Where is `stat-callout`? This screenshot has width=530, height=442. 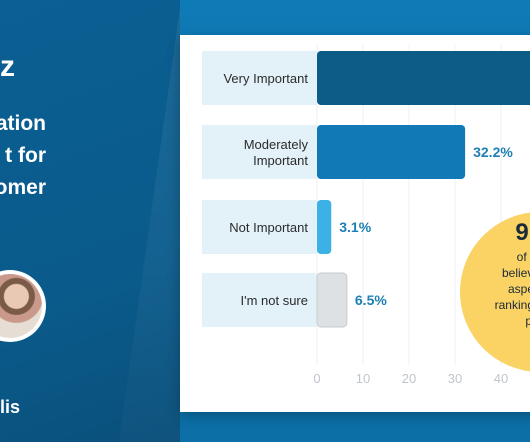
stat-callout is located at coordinates (495, 292).